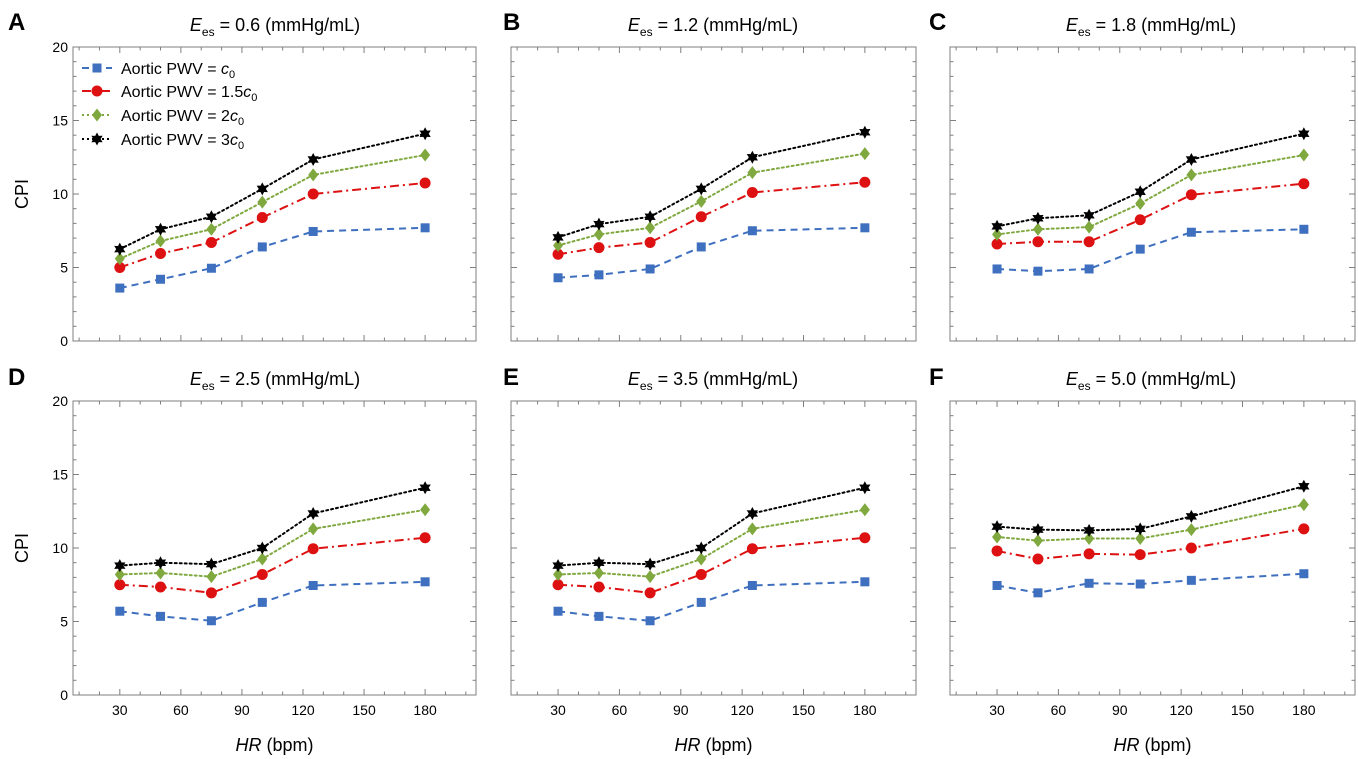 This screenshot has width=1358, height=759. What do you see at coordinates (1151, 27) in the screenshot?
I see `panel-title: Ees = 1.8 (mmHg/mL)` at bounding box center [1151, 27].